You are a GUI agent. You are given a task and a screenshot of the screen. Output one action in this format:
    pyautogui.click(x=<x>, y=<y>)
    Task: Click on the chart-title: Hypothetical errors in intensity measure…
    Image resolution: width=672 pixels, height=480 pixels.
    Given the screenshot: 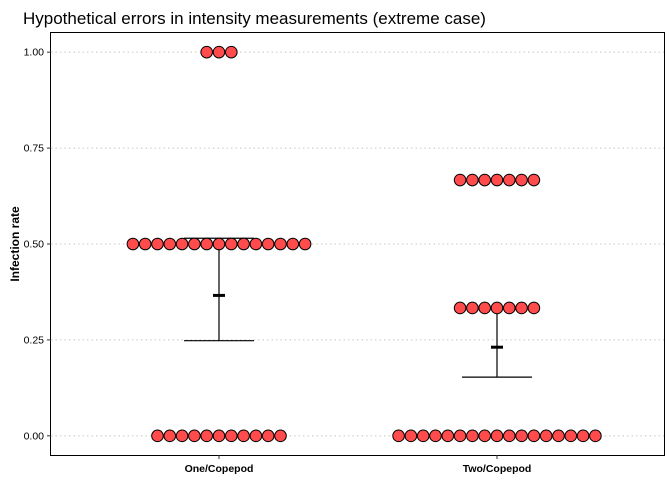 What is the action you would take?
    pyautogui.click(x=254, y=18)
    